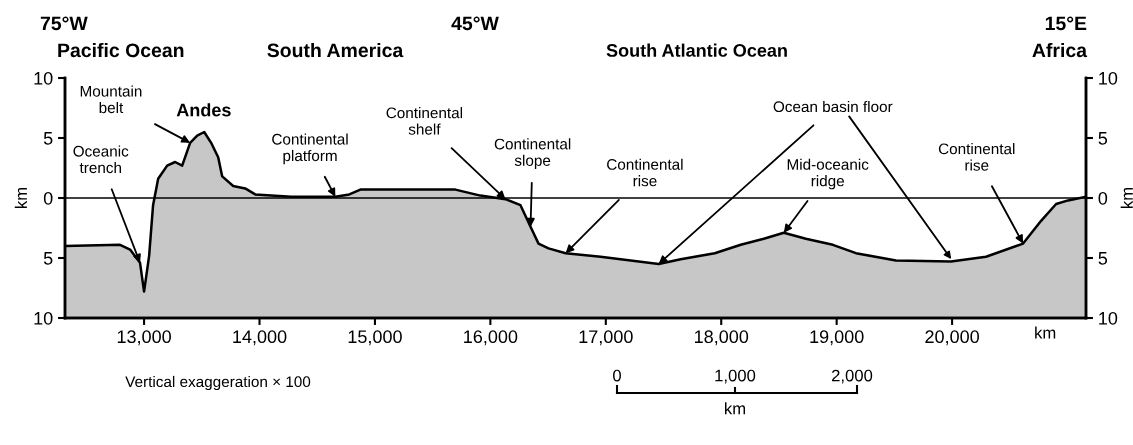 The width and height of the screenshot is (1133, 445). I want to click on text: South Atlantic Ocean, so click(696, 50).